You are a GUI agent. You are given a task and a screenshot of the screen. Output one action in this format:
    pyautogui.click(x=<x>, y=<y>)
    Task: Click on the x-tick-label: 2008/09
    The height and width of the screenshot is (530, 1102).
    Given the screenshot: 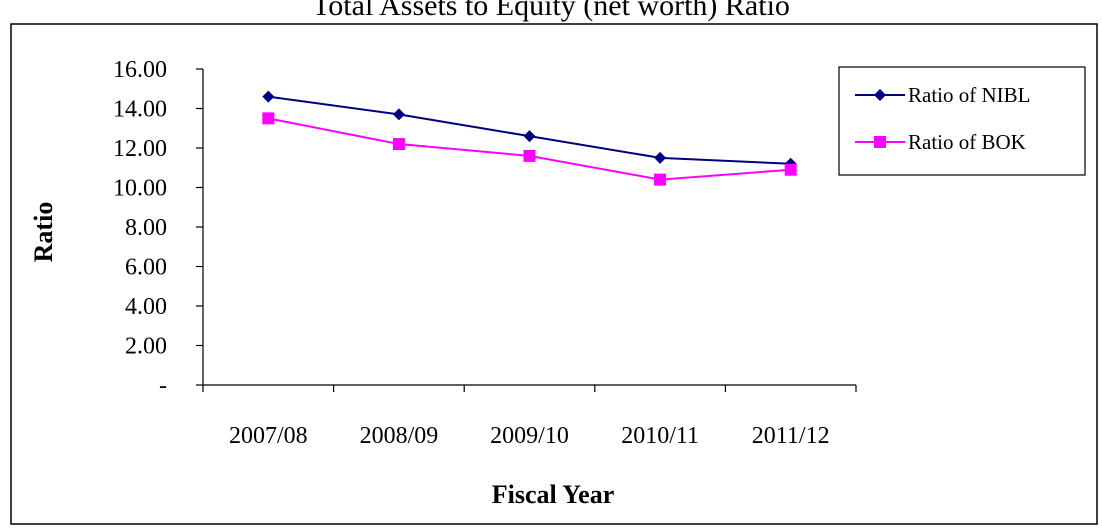 What is the action you would take?
    pyautogui.click(x=399, y=436)
    